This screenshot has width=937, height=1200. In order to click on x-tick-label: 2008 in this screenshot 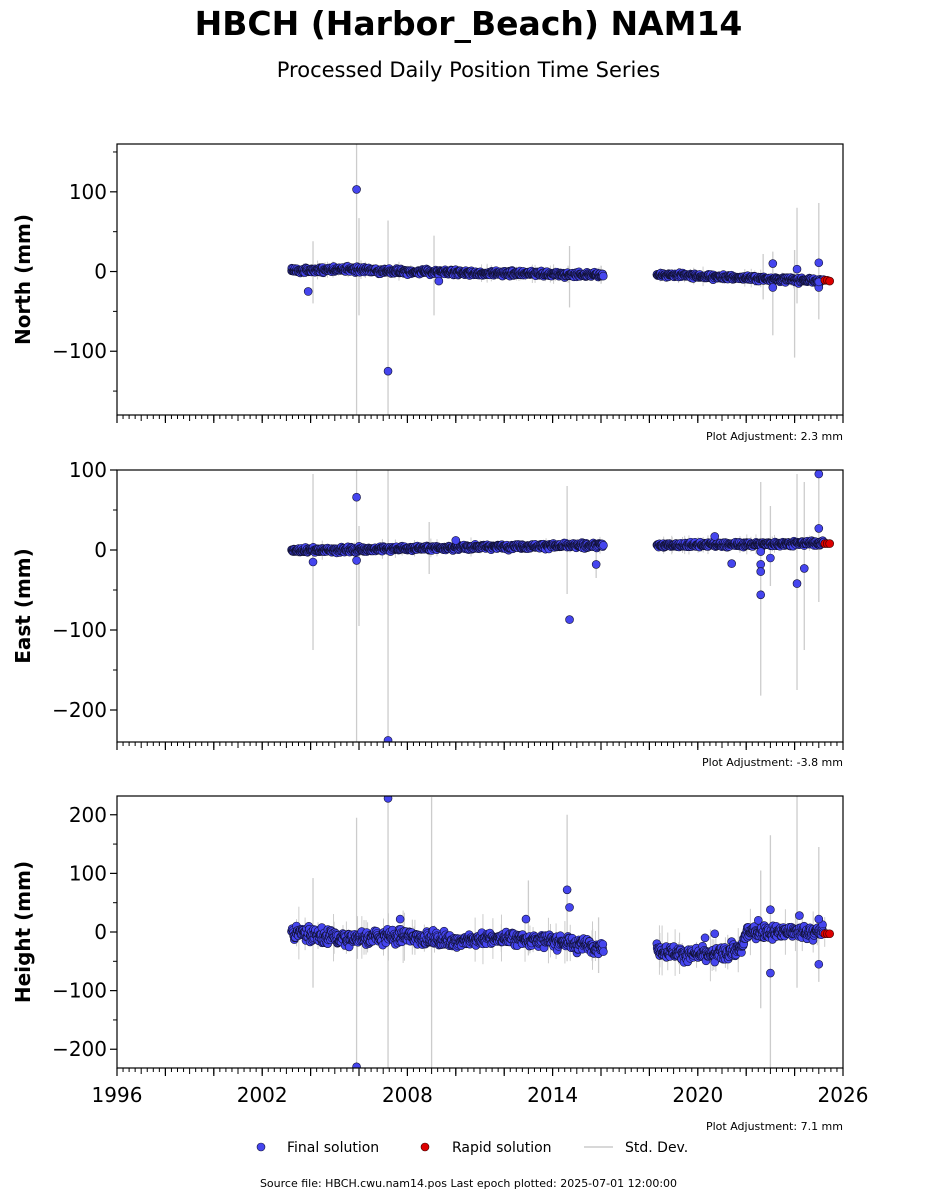, I will do `click(407, 1095)`.